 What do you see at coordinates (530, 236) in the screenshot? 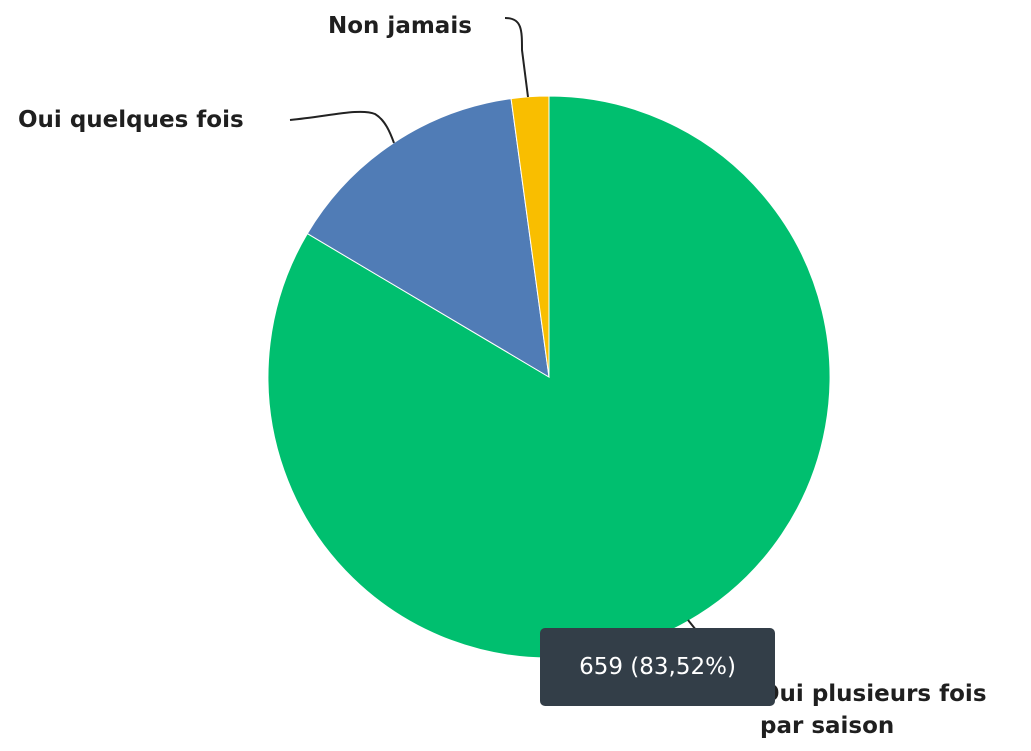
I see `pie-slice` at bounding box center [530, 236].